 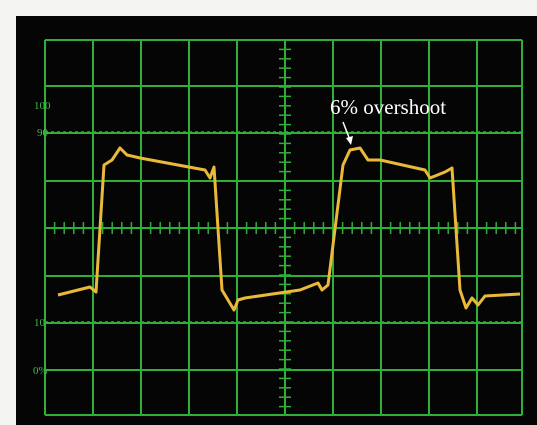 I want to click on scale-label: 0%, so click(x=40, y=371).